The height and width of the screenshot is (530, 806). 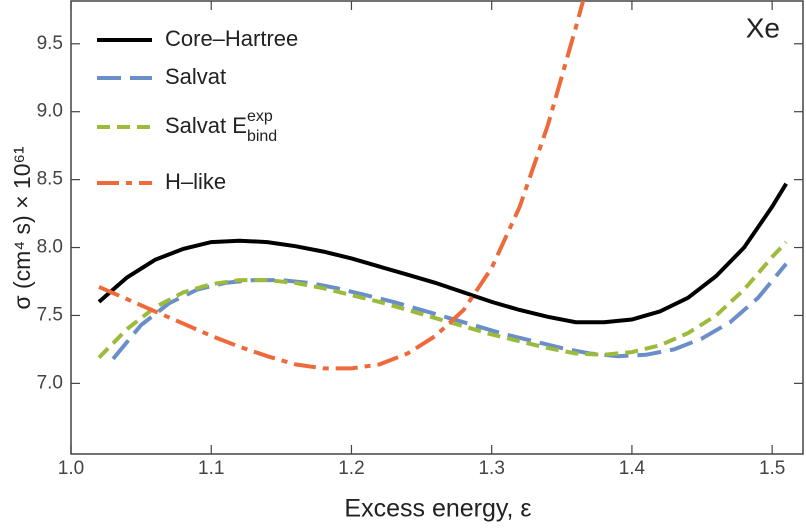 I want to click on legend-label: Salvat Eexp bind, so click(x=221, y=126).